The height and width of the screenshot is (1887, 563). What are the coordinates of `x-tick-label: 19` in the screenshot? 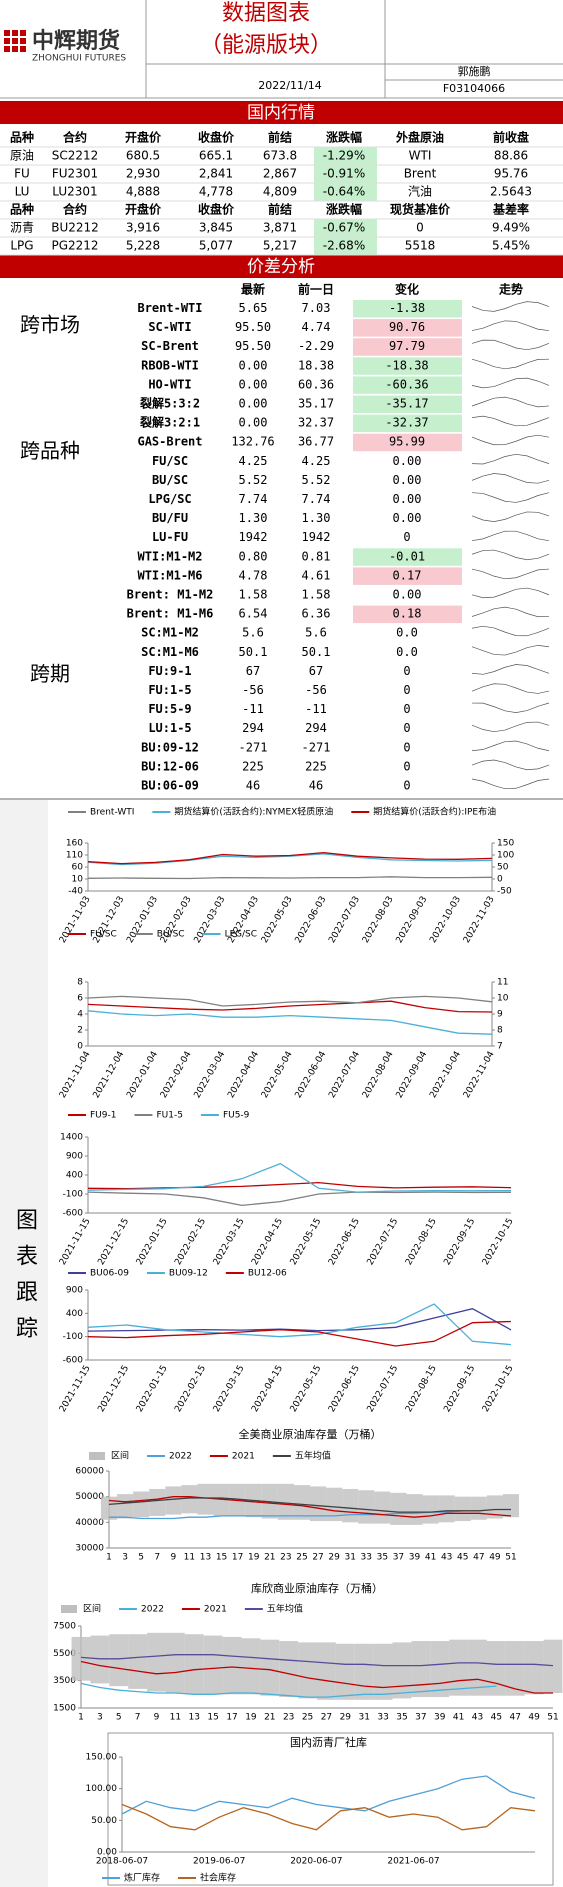 It's located at (251, 1718).